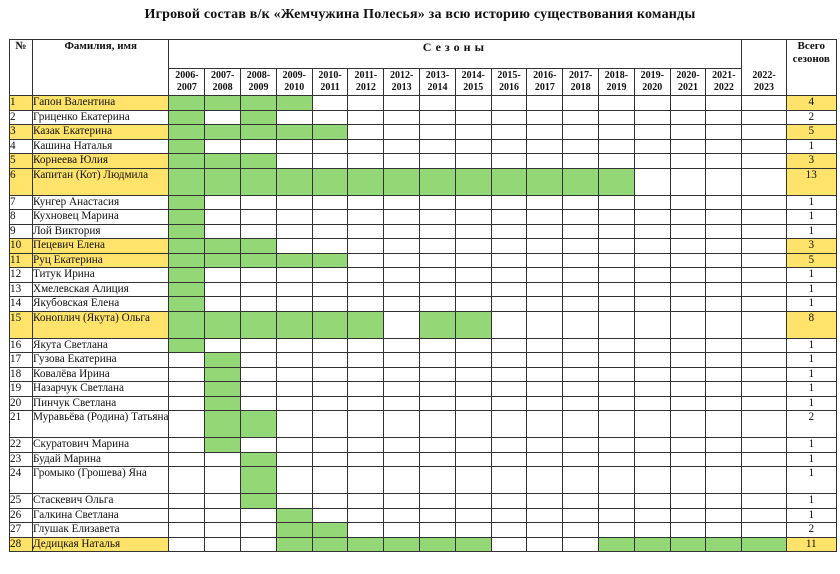 The height and width of the screenshot is (574, 840). I want to click on table-row: 20 Пинчук Светлана 1, so click(423, 403).